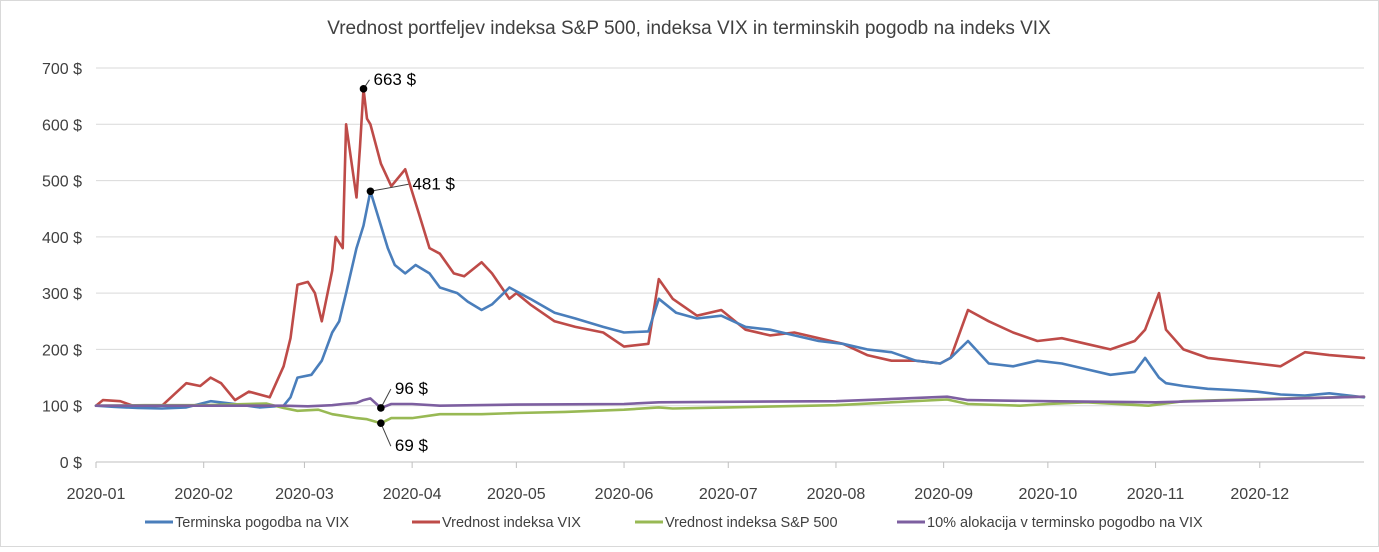  What do you see at coordinates (62, 407) in the screenshot?
I see `y-tick-label: 100 $` at bounding box center [62, 407].